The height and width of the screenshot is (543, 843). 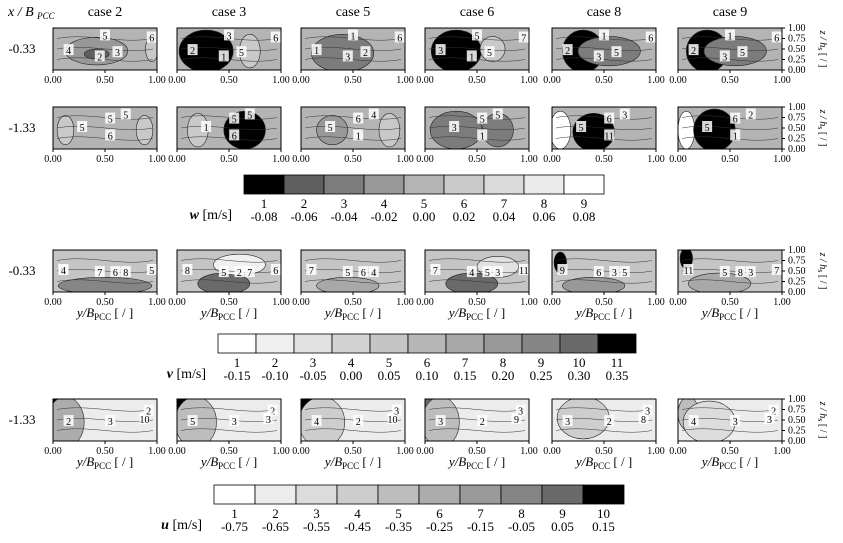 I want to click on contour-region, so click(x=144, y=130).